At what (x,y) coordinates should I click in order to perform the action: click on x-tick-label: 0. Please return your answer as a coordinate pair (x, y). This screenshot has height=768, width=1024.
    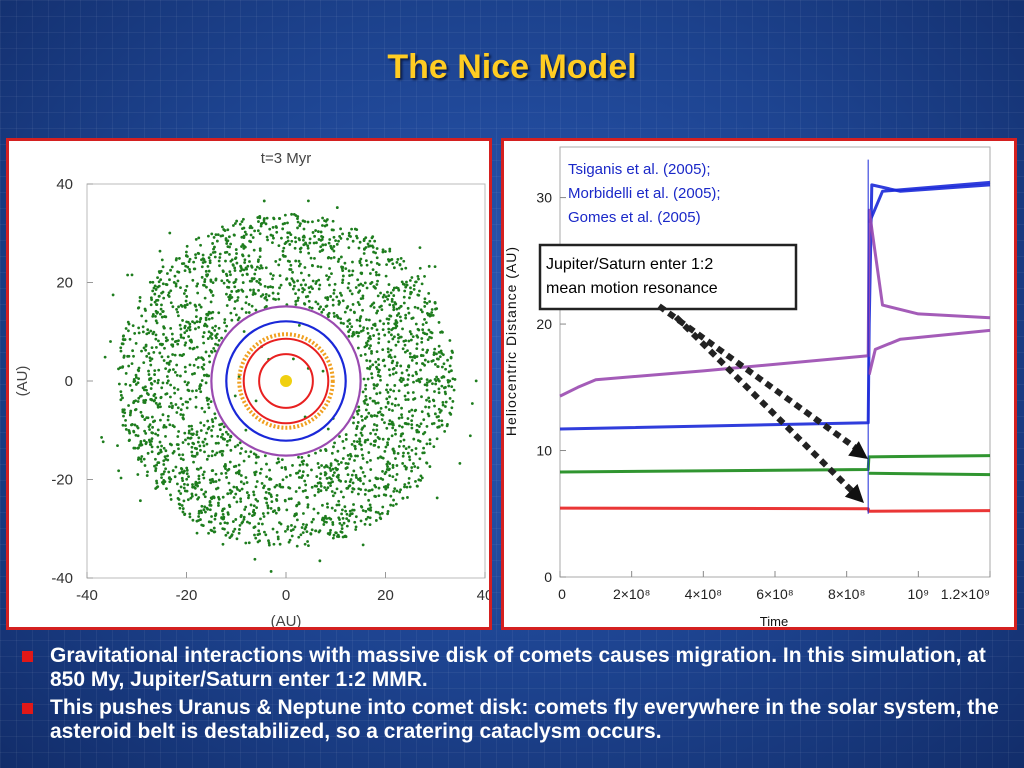
    Looking at the image, I should click on (286, 595).